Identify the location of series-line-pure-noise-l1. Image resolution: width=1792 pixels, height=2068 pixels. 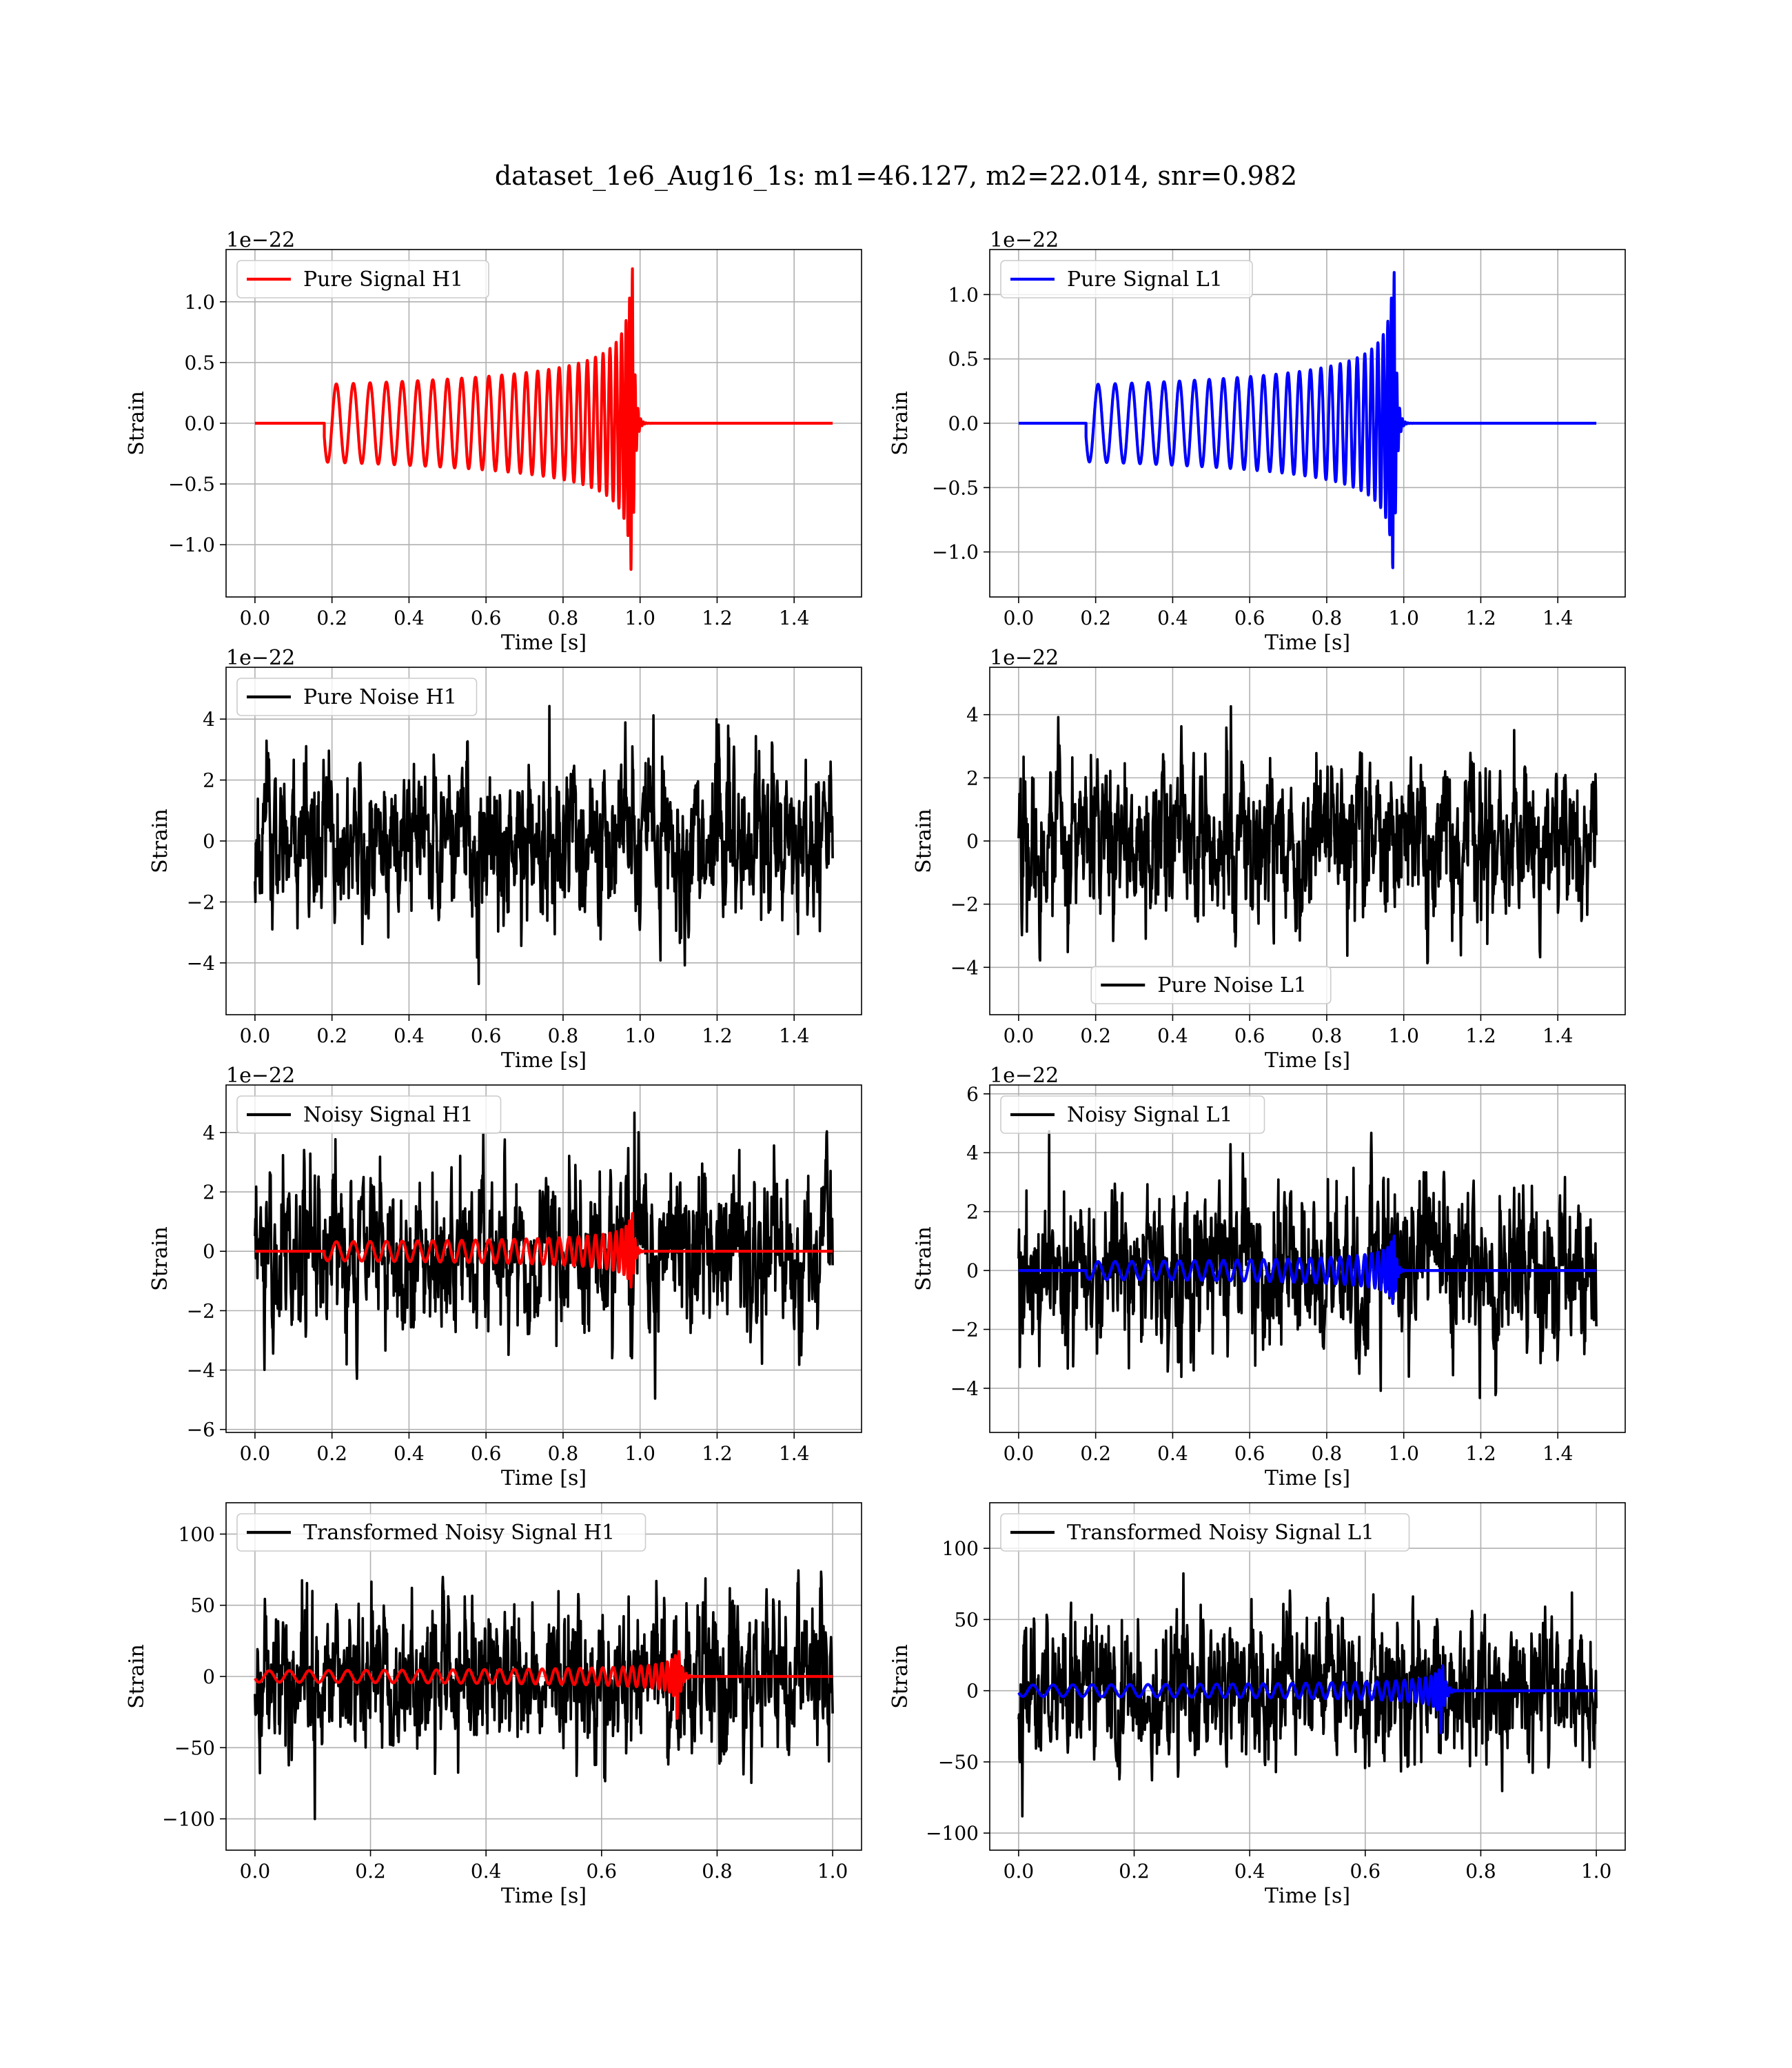
(1307, 835).